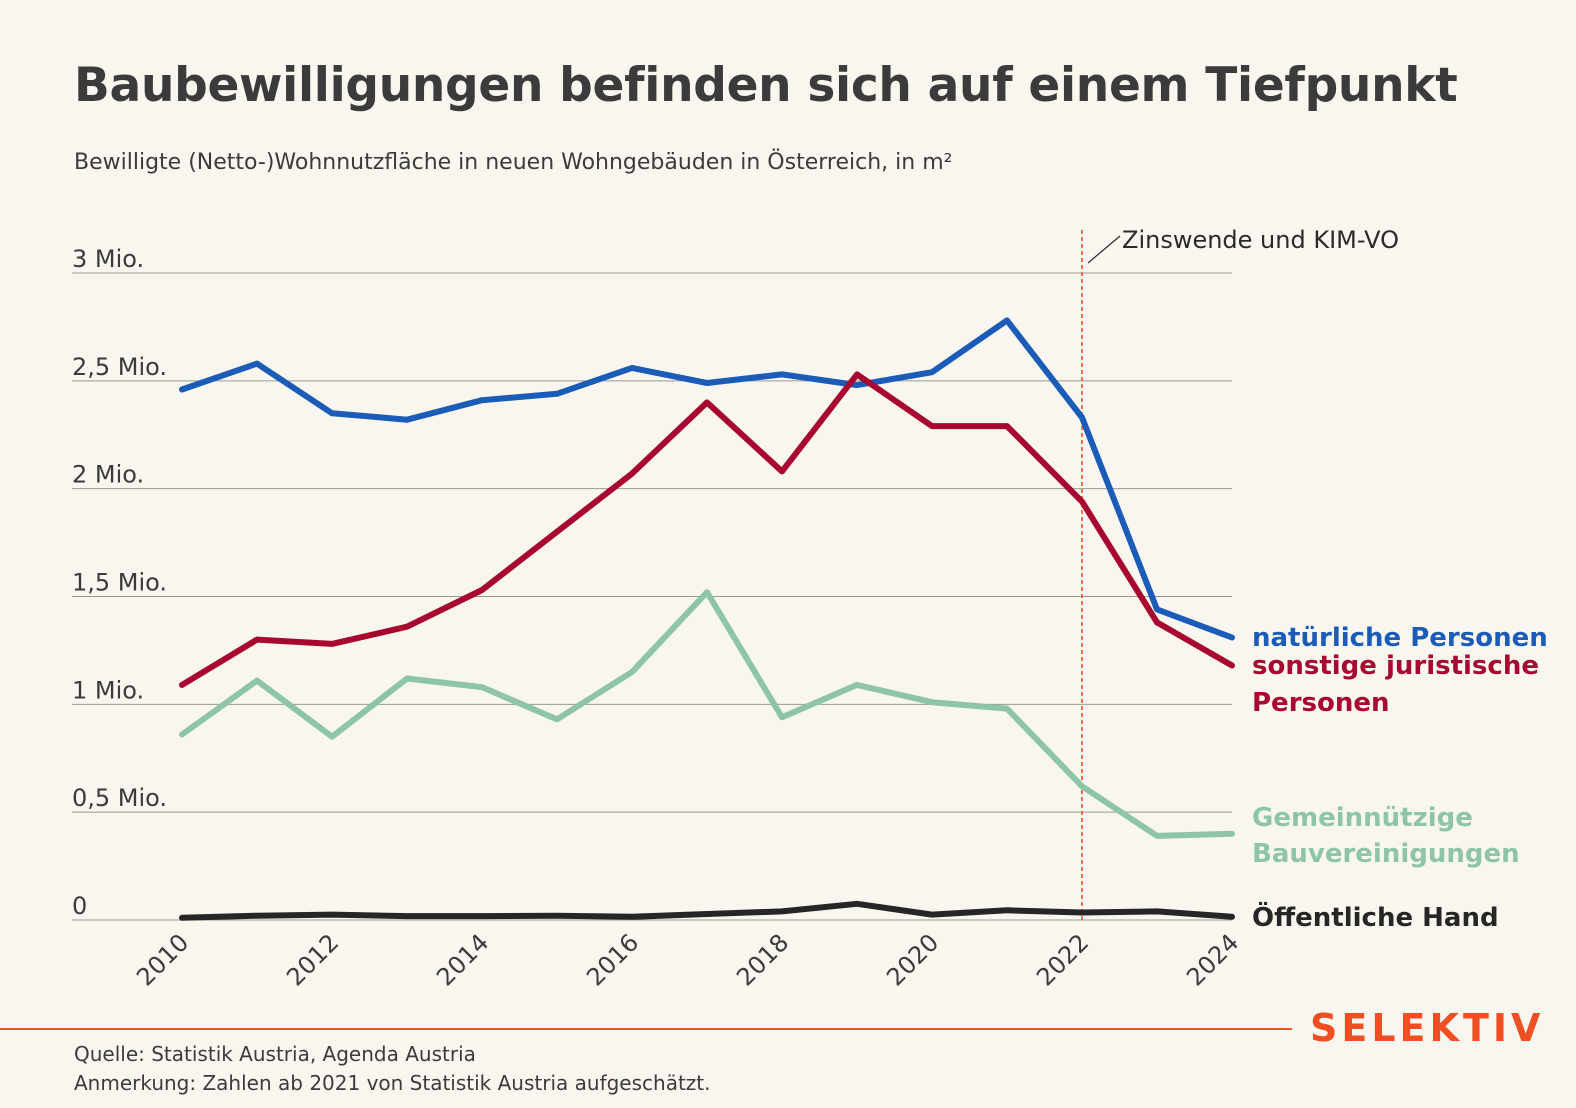 The width and height of the screenshot is (1576, 1108). Describe the element at coordinates (119, 798) in the screenshot. I see `y-tick-label: 0,5 Mio.` at that location.